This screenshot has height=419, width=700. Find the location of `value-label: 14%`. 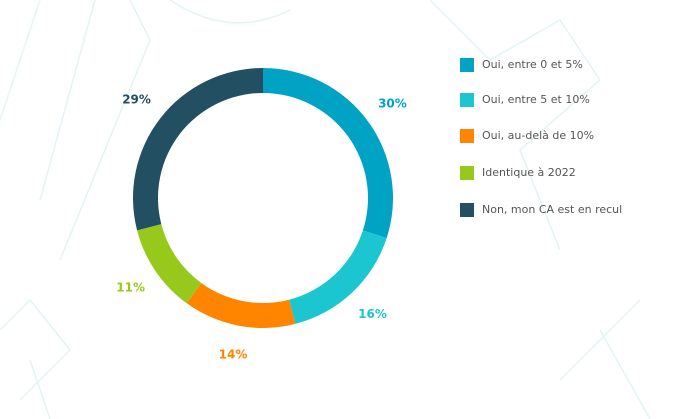

value-label: 14% is located at coordinates (233, 355).